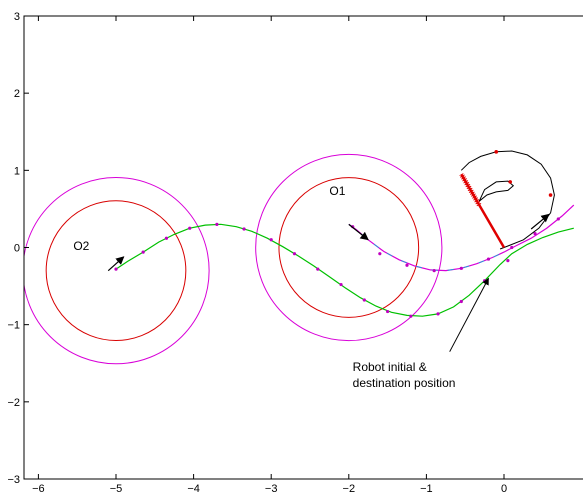 The image size is (583, 496). I want to click on y-tick-label-5: 1, so click(17, 171).